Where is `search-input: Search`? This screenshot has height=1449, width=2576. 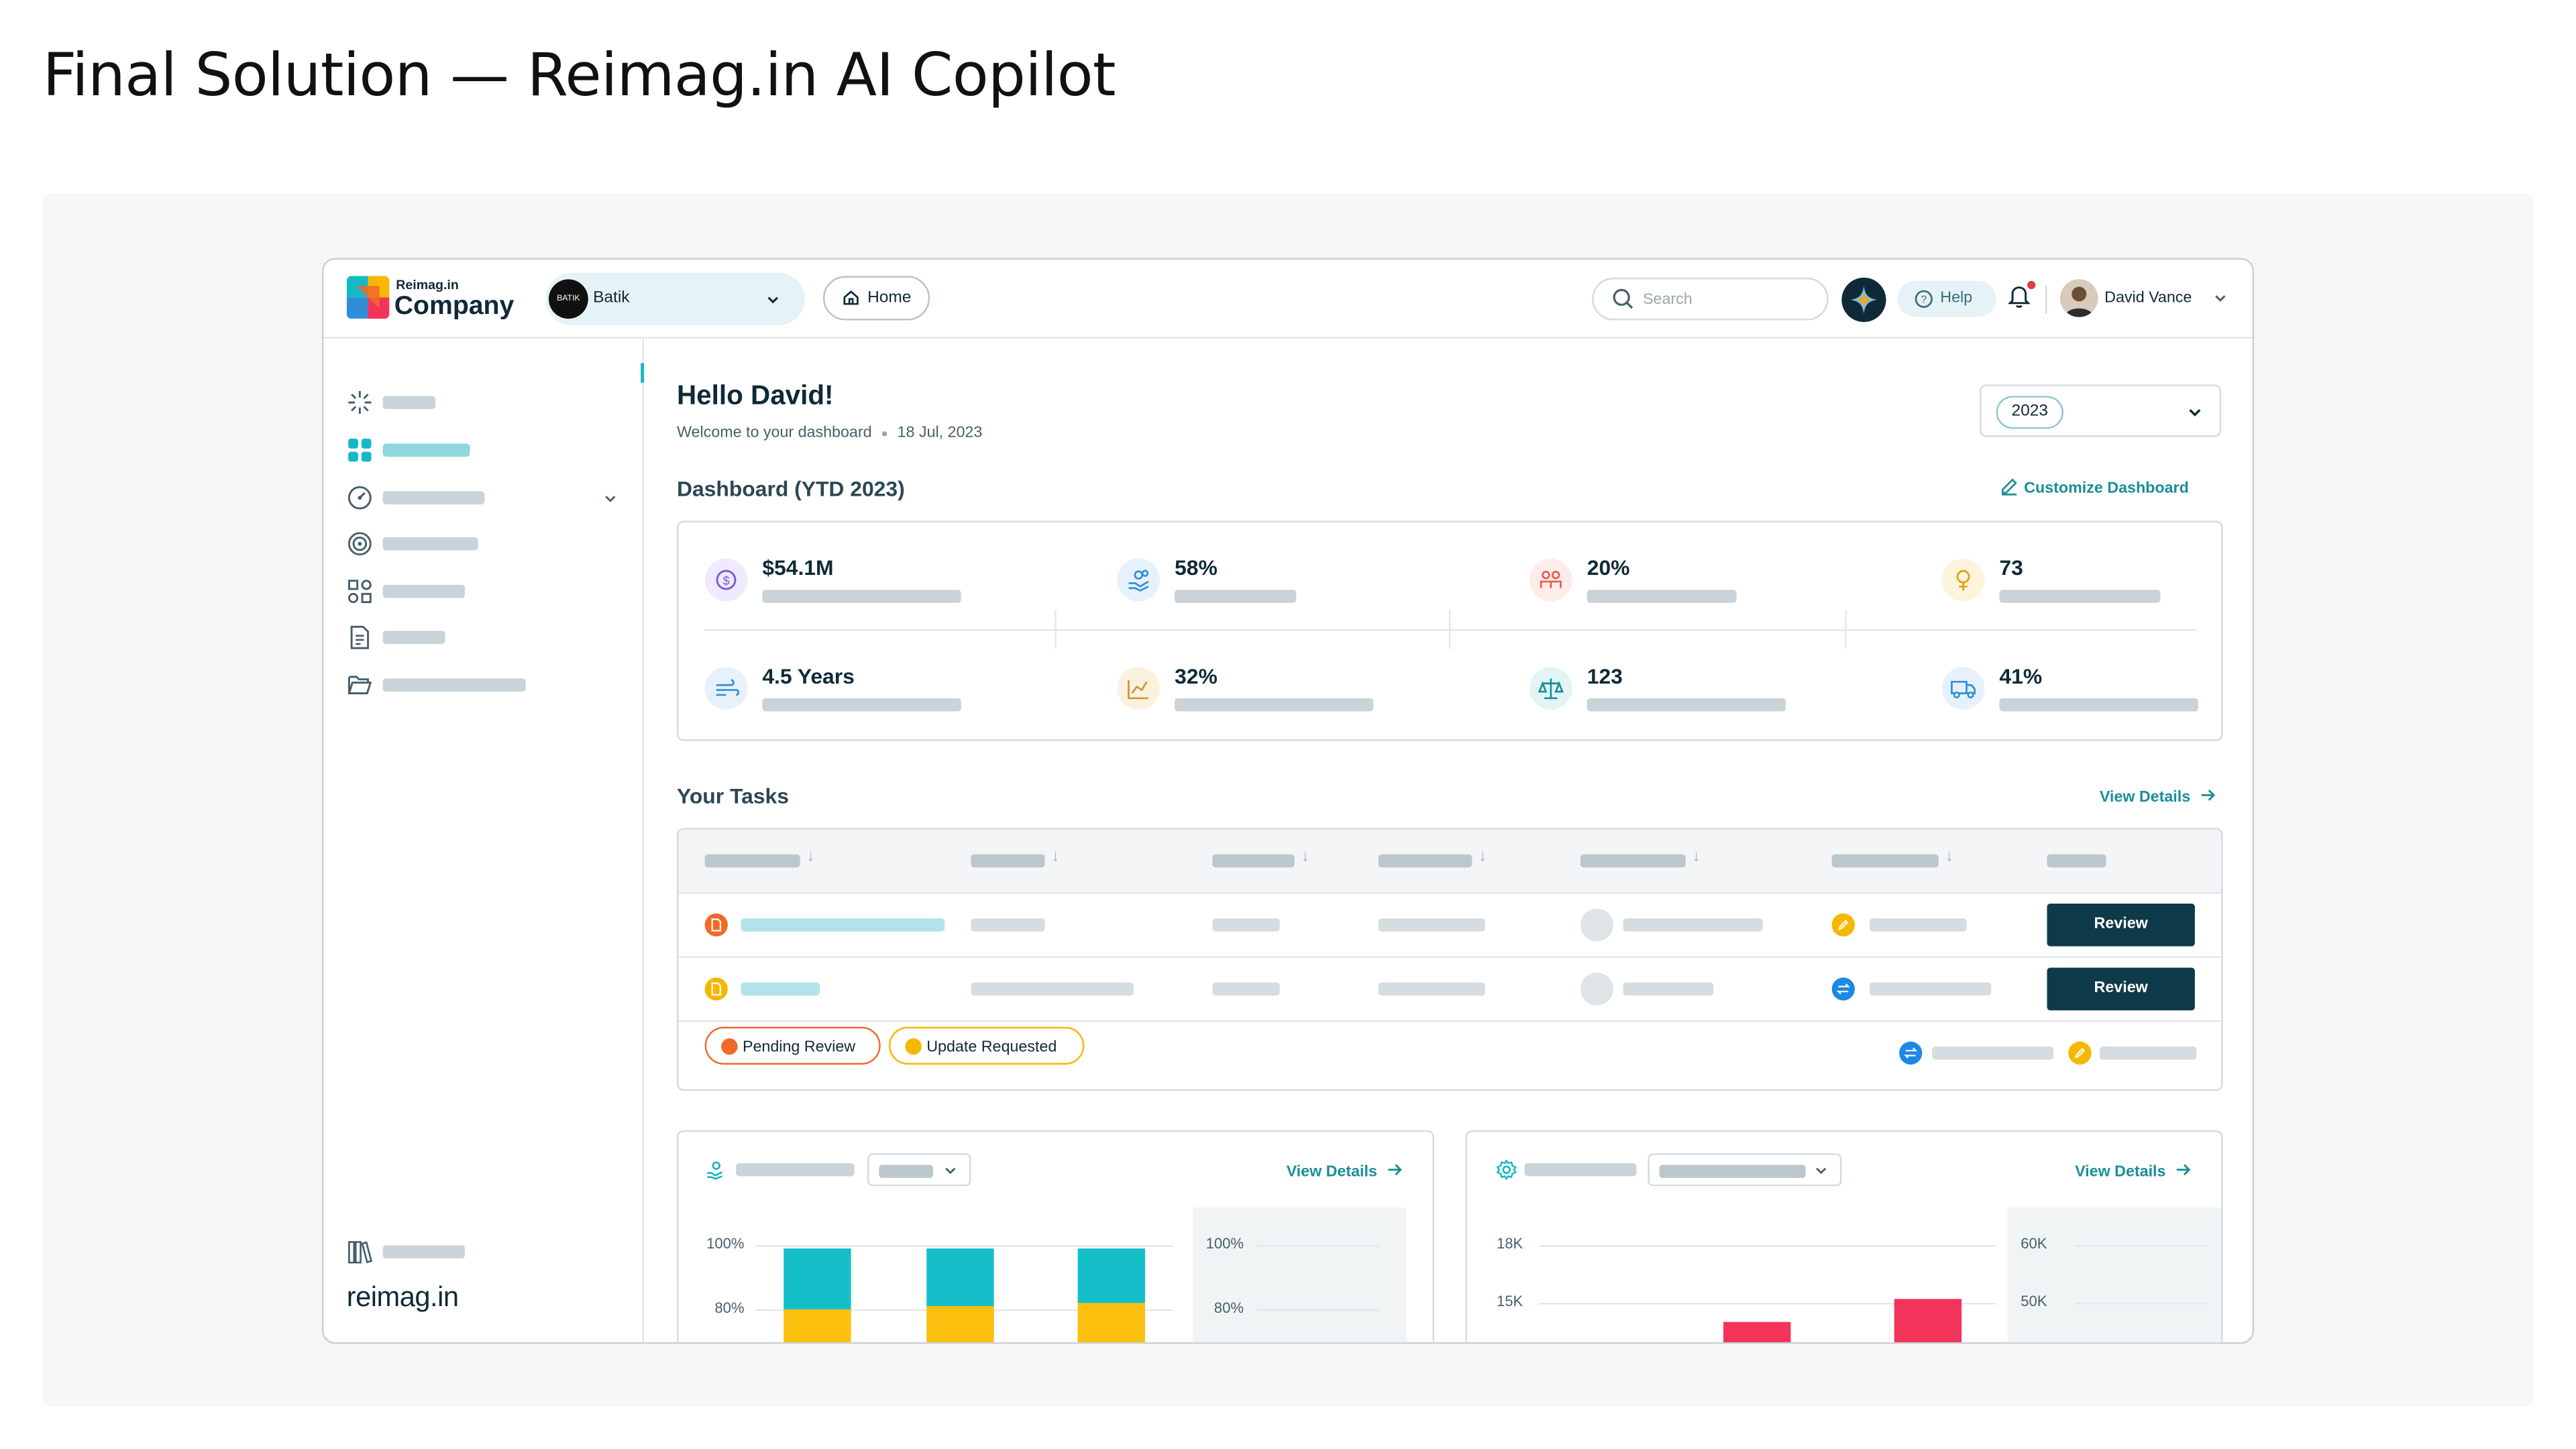 search-input: Search is located at coordinates (1710, 299).